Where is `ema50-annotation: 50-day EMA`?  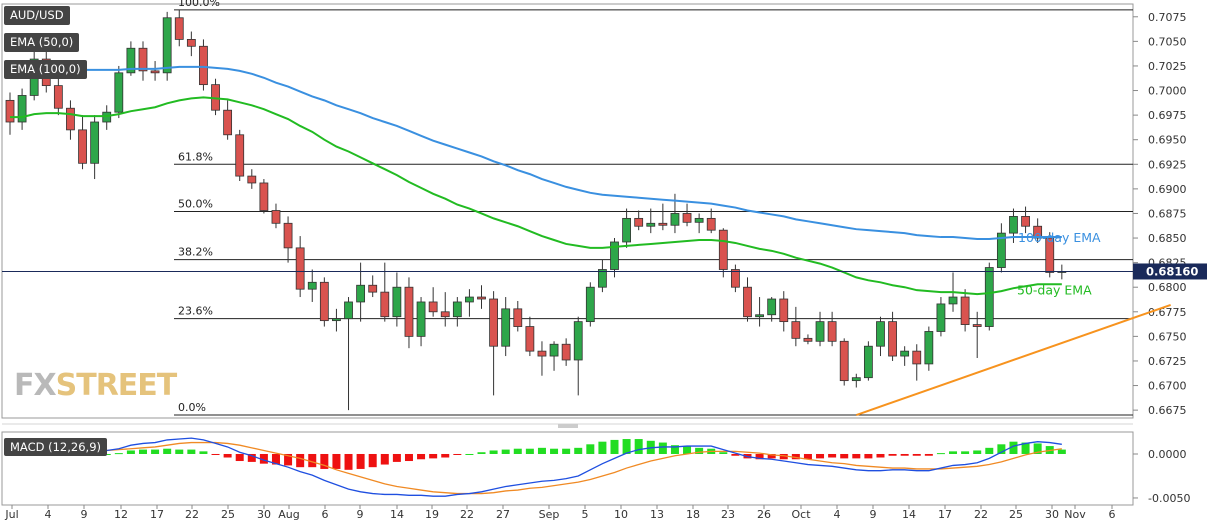
ema50-annotation: 50-day EMA is located at coordinates (1054, 289).